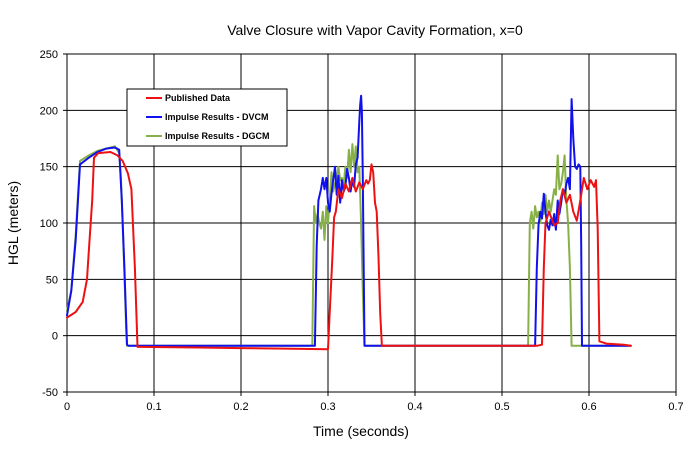 The width and height of the screenshot is (700, 451). Describe the element at coordinates (327, 407) in the screenshot. I see `x-tick-label: 0.3` at that location.